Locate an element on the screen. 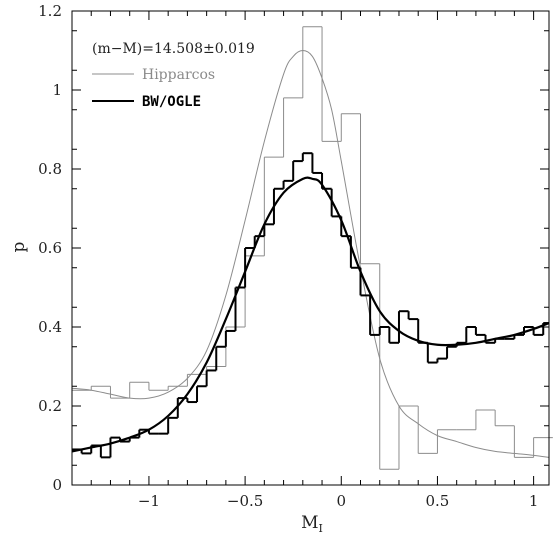  x-tick-label: 0 is located at coordinates (342, 501).